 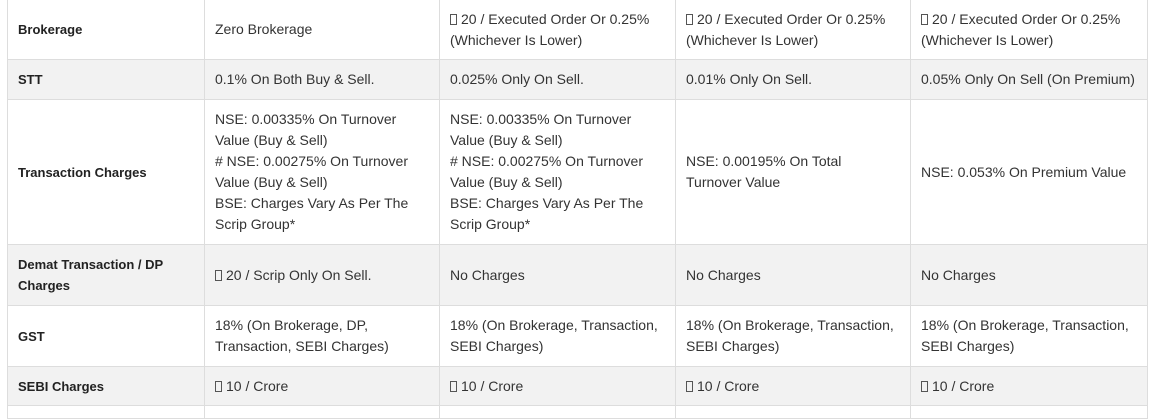 What do you see at coordinates (764, 171) in the screenshot?
I see `cell-text: NSE: 0.00195% On Total Turnover Value` at bounding box center [764, 171].